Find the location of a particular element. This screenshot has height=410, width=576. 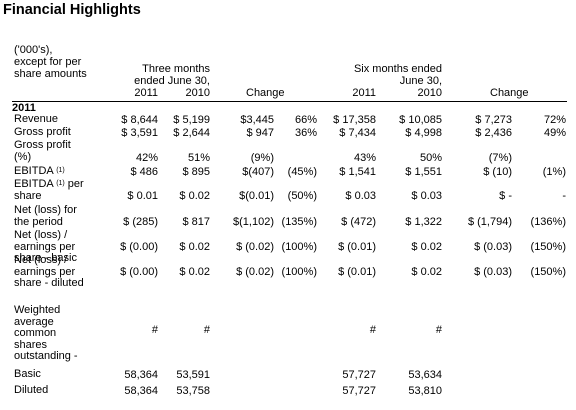

table-cell: - is located at coordinates (564, 196).